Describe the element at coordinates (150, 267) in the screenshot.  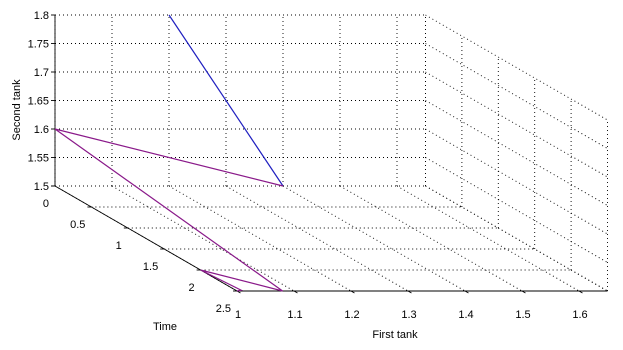
I see `time-tick-label: 1.5` at that location.